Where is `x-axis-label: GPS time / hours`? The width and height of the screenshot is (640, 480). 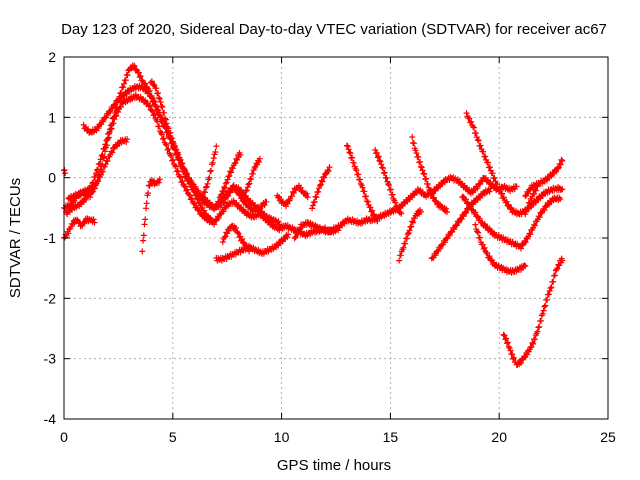 x-axis-label: GPS time / hours is located at coordinates (334, 465).